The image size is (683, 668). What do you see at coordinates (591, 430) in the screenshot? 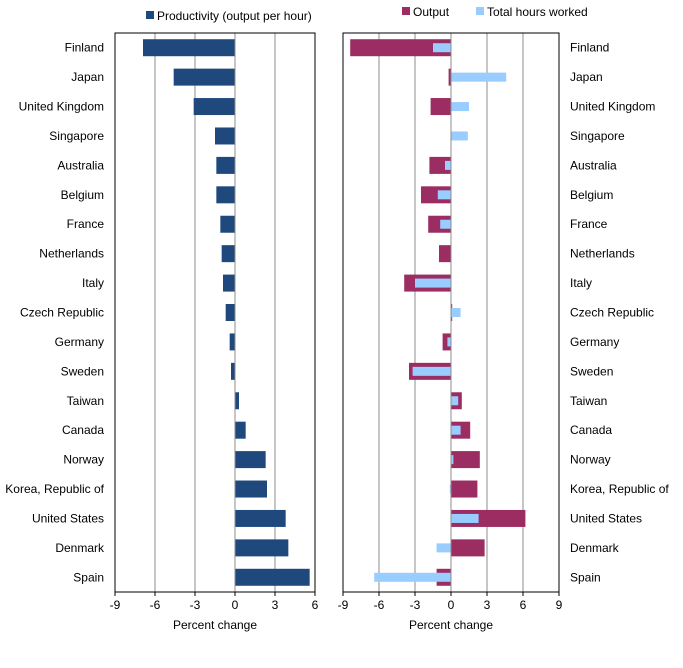
I see `category-label-1-13: Canada` at bounding box center [591, 430].